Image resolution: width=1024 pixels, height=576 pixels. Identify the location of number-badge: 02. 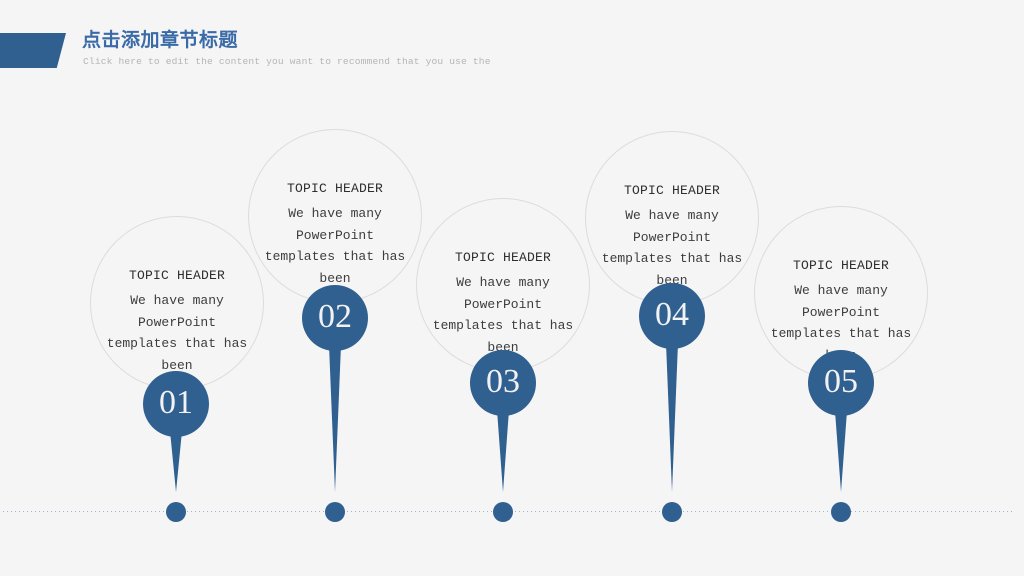
(335, 318).